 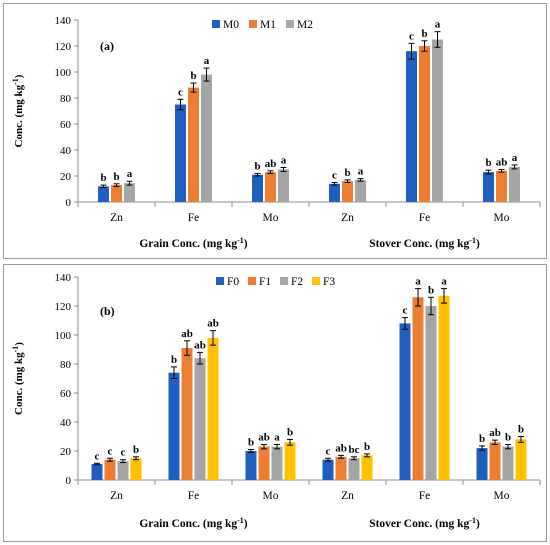 What do you see at coordinates (66, 365) in the screenshot?
I see `chart-b-y-tick-label: 80` at bounding box center [66, 365].